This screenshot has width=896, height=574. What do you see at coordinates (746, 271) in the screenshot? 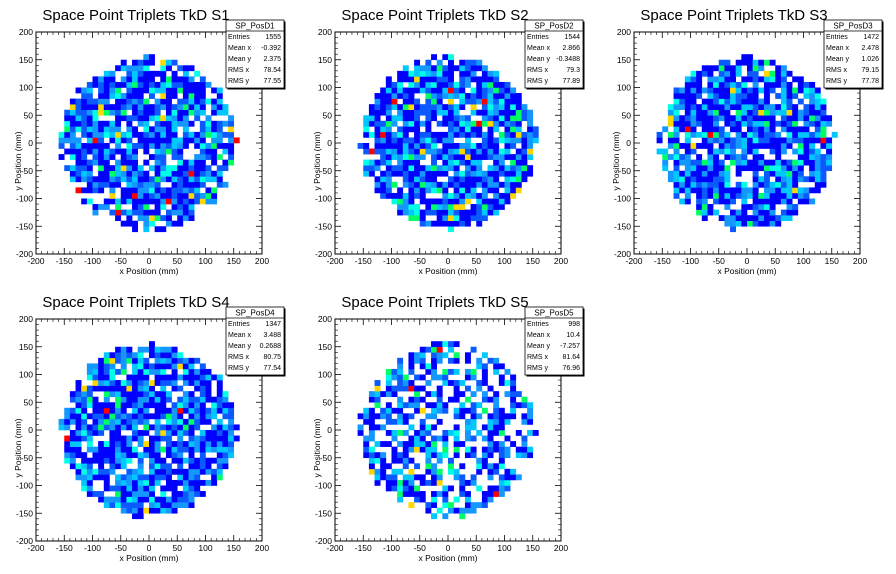
I see `x-axis-label: x Position (mm)` at bounding box center [746, 271].